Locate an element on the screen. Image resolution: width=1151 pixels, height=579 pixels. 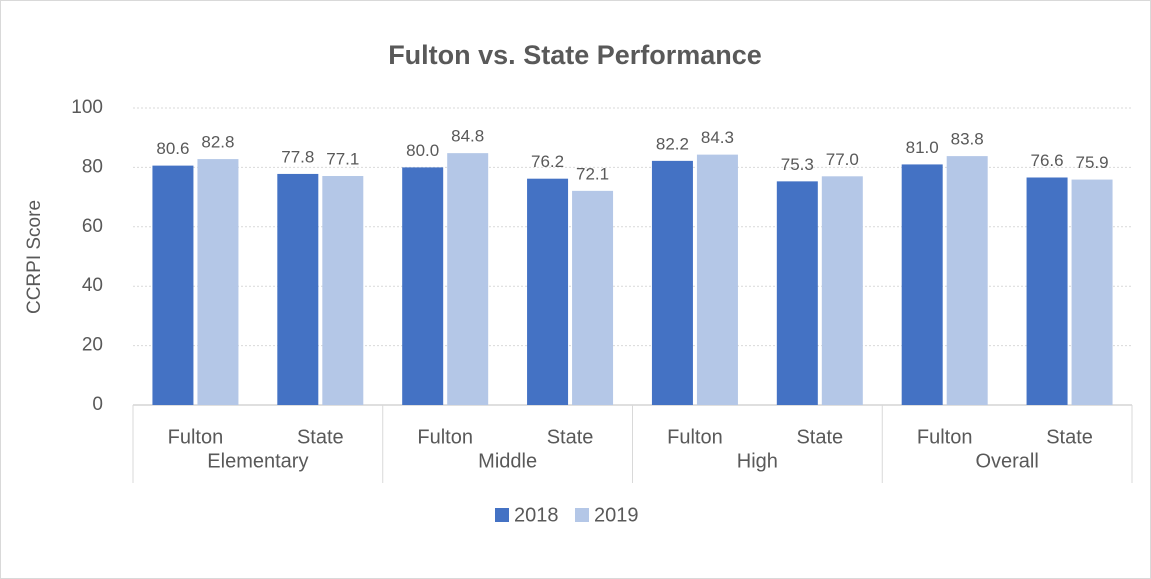
value-label: 80.6 is located at coordinates (172, 148).